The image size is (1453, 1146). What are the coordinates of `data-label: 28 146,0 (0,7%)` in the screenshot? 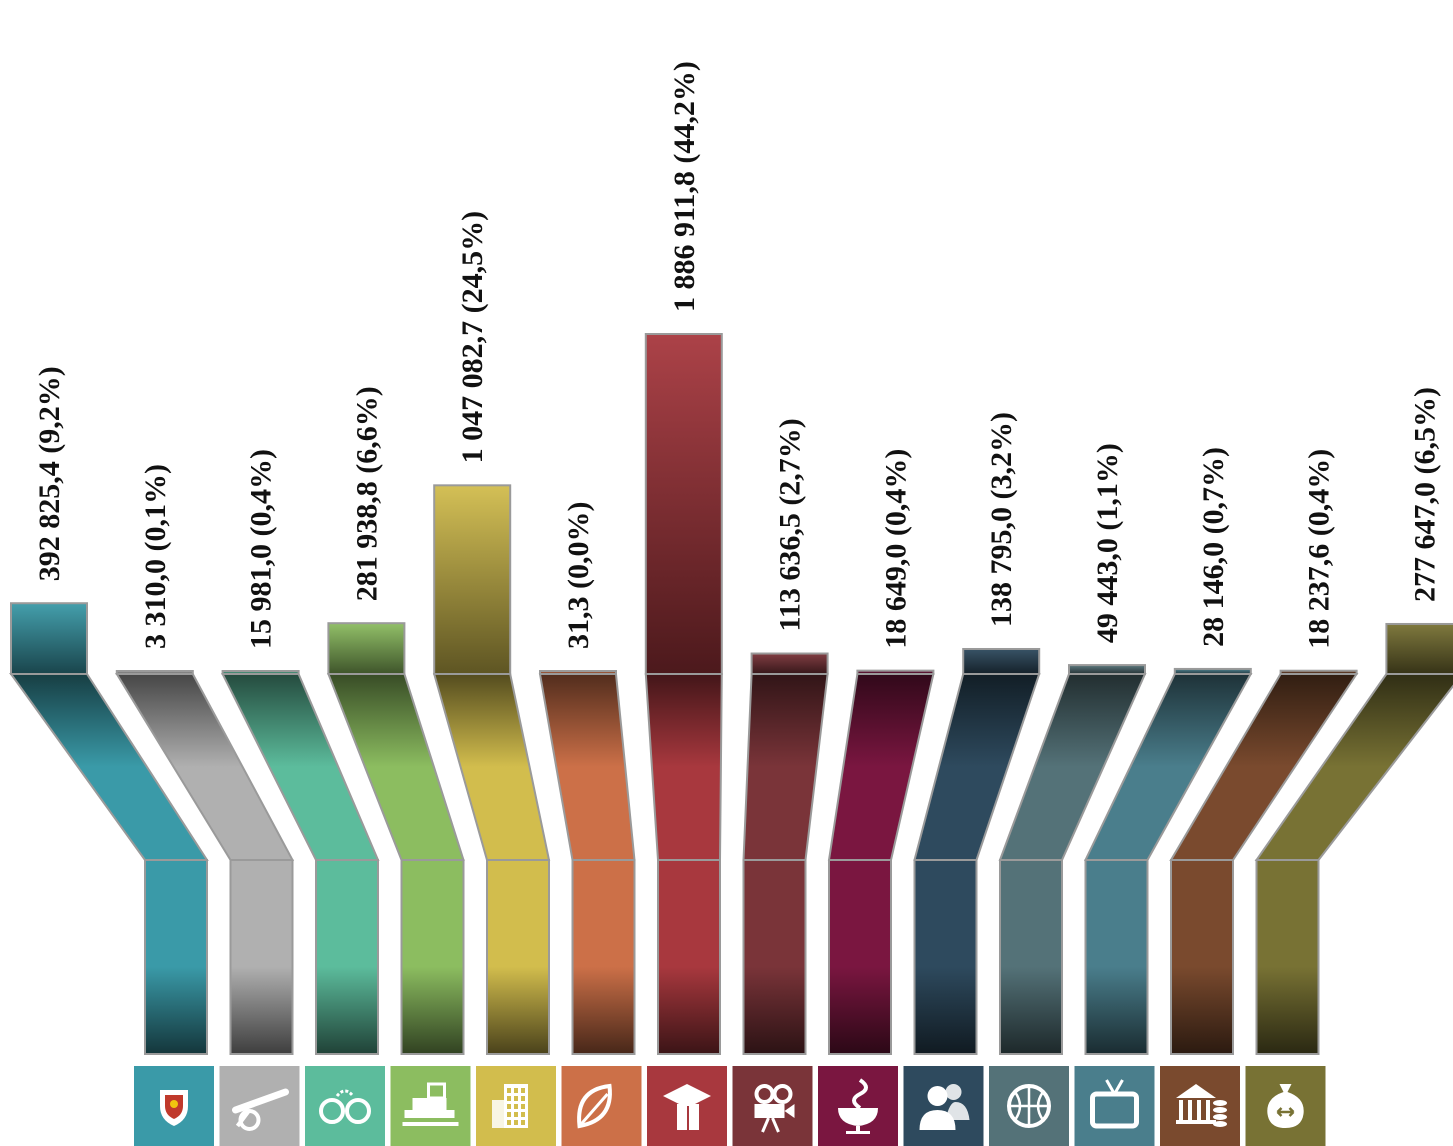 It's located at (1213, 547).